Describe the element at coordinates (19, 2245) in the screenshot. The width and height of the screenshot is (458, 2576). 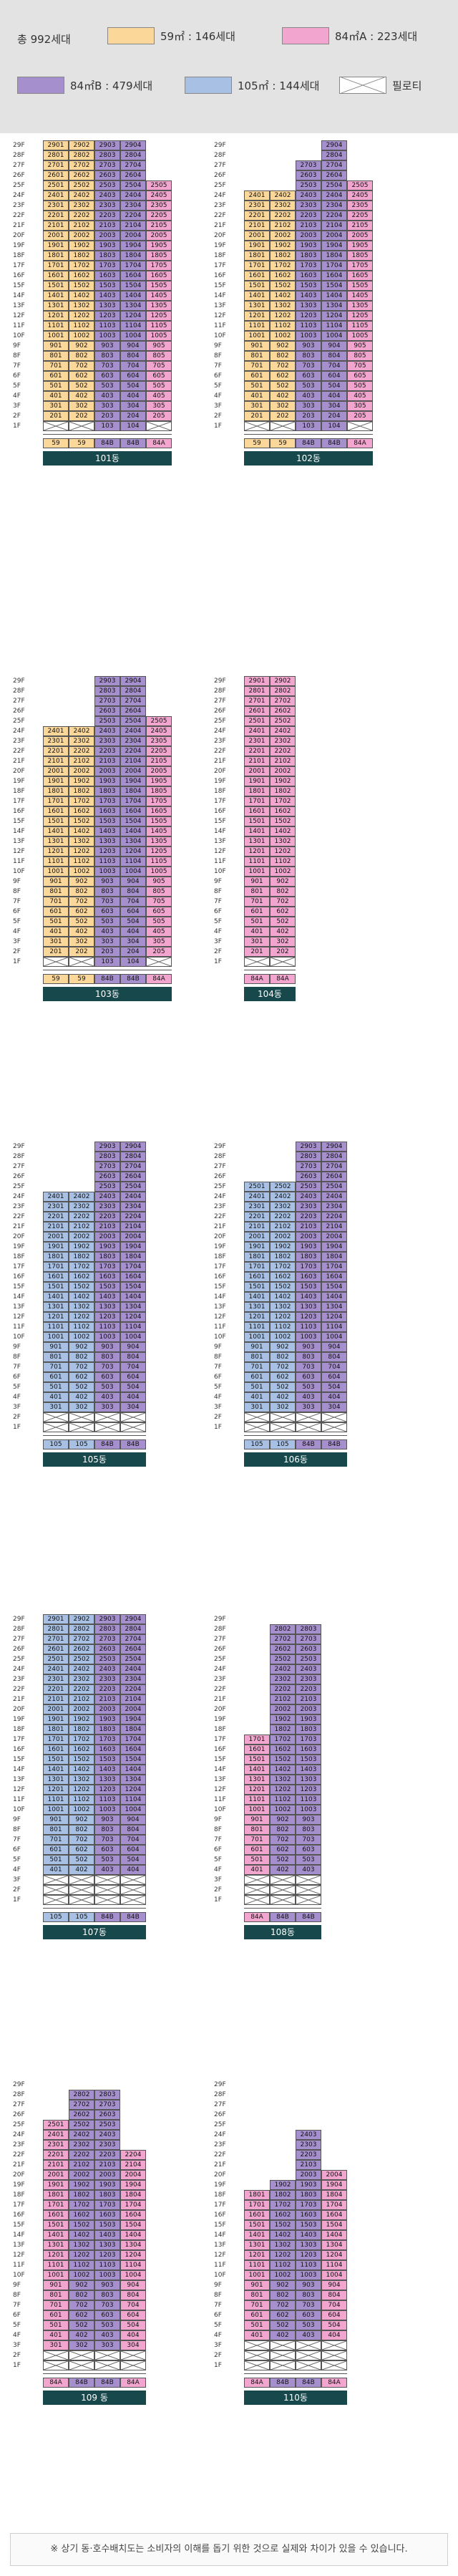
I see `floor-label: 13F` at that location.